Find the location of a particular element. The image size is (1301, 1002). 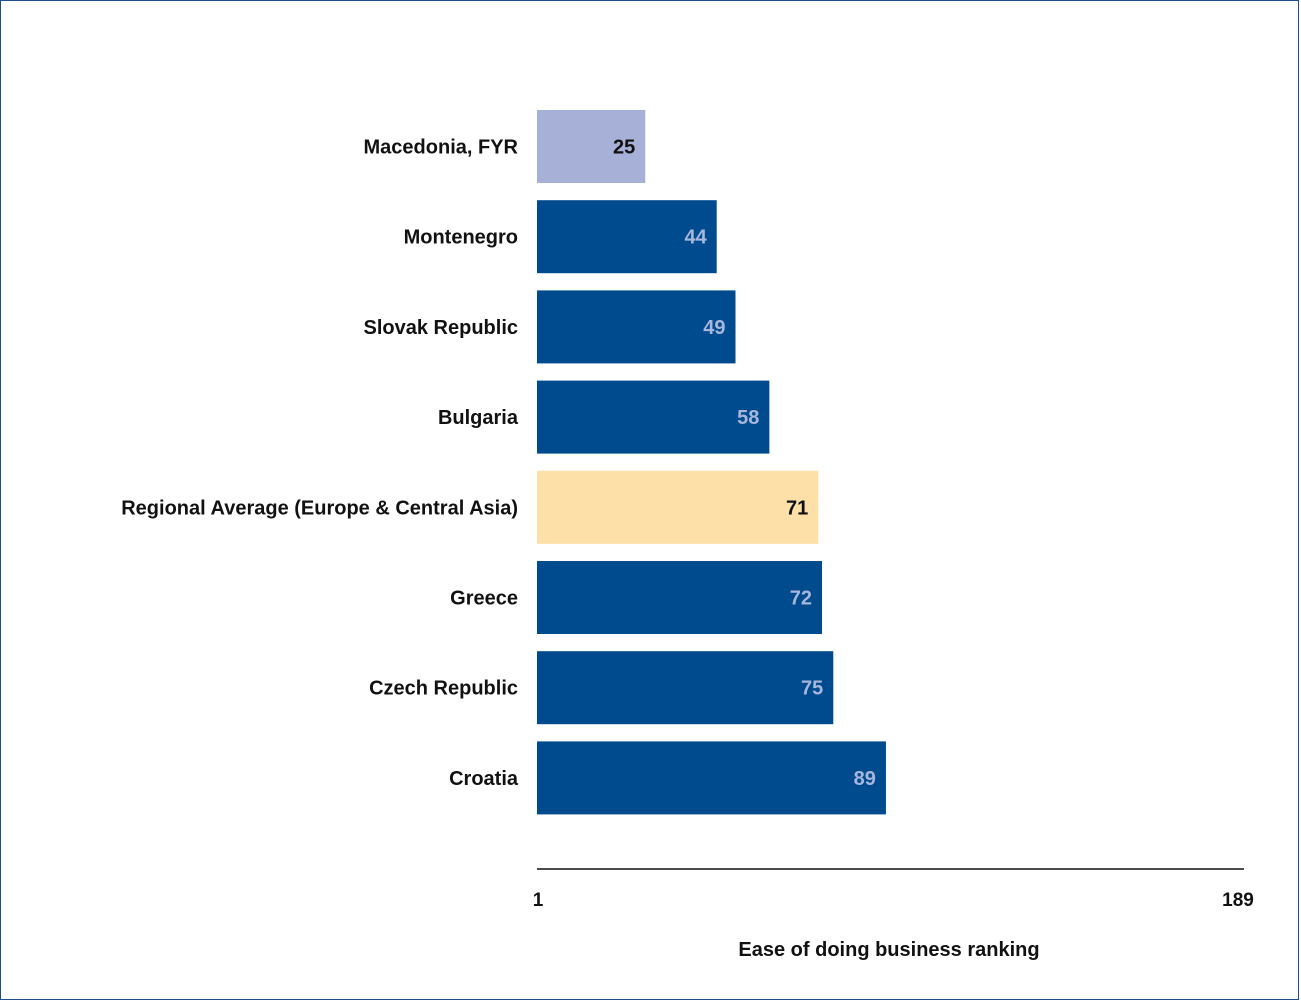

category-label-macedonia-fyr: Macedonia, FYR is located at coordinates (441, 148).